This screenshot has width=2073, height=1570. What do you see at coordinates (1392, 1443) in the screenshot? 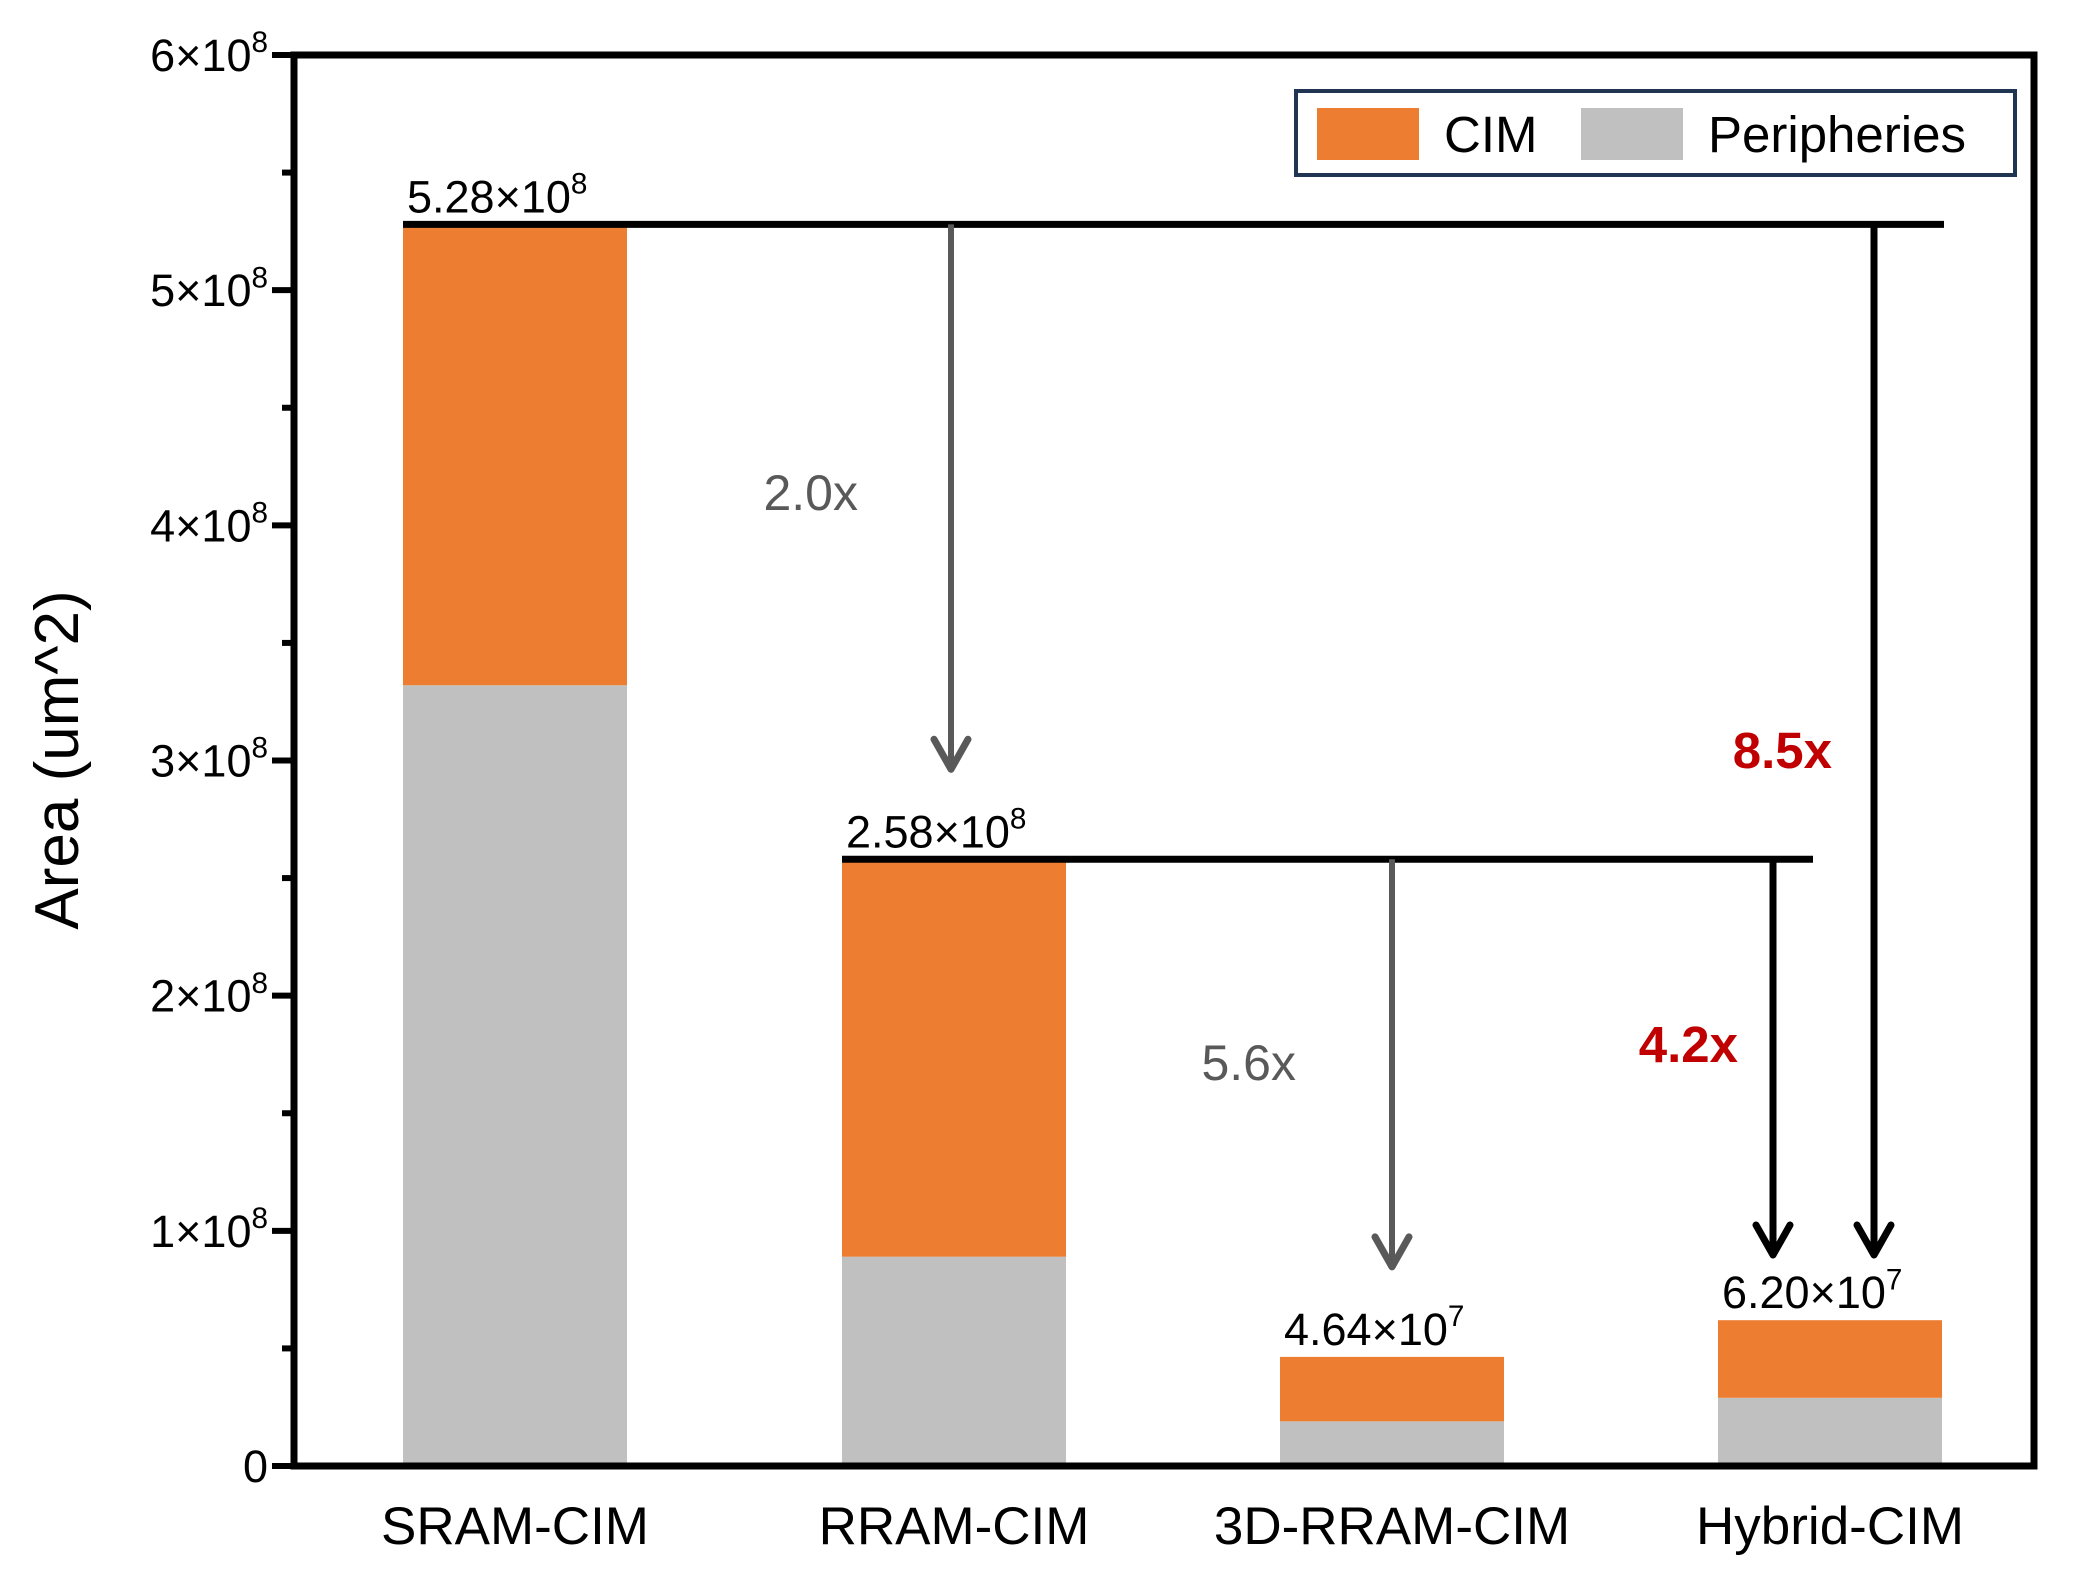
I see `bar-peripheries-3d-rram-cim` at bounding box center [1392, 1443].